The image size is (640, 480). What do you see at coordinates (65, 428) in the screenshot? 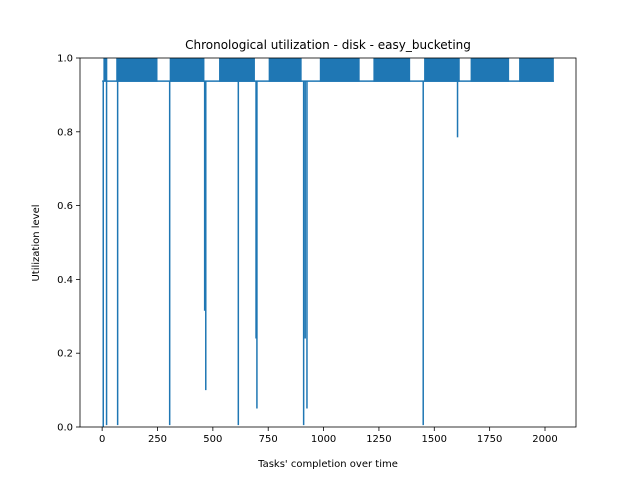
I see `y-tick-label: 0.0` at bounding box center [65, 428].